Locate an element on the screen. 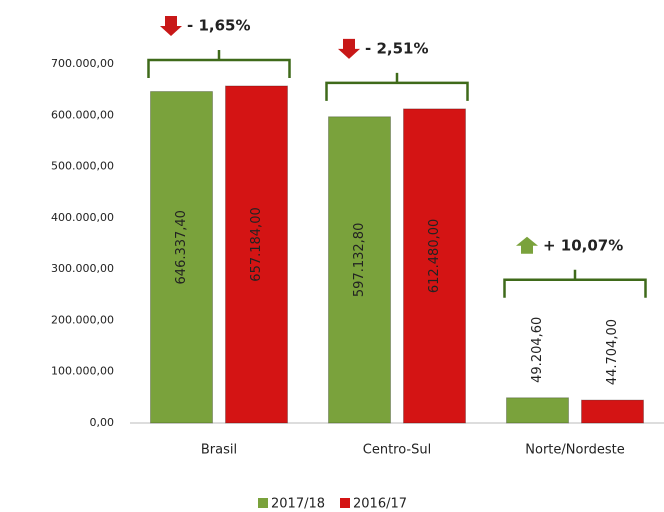 This screenshot has height=512, width=664. x-tick-label: Centro-Sul is located at coordinates (397, 450).